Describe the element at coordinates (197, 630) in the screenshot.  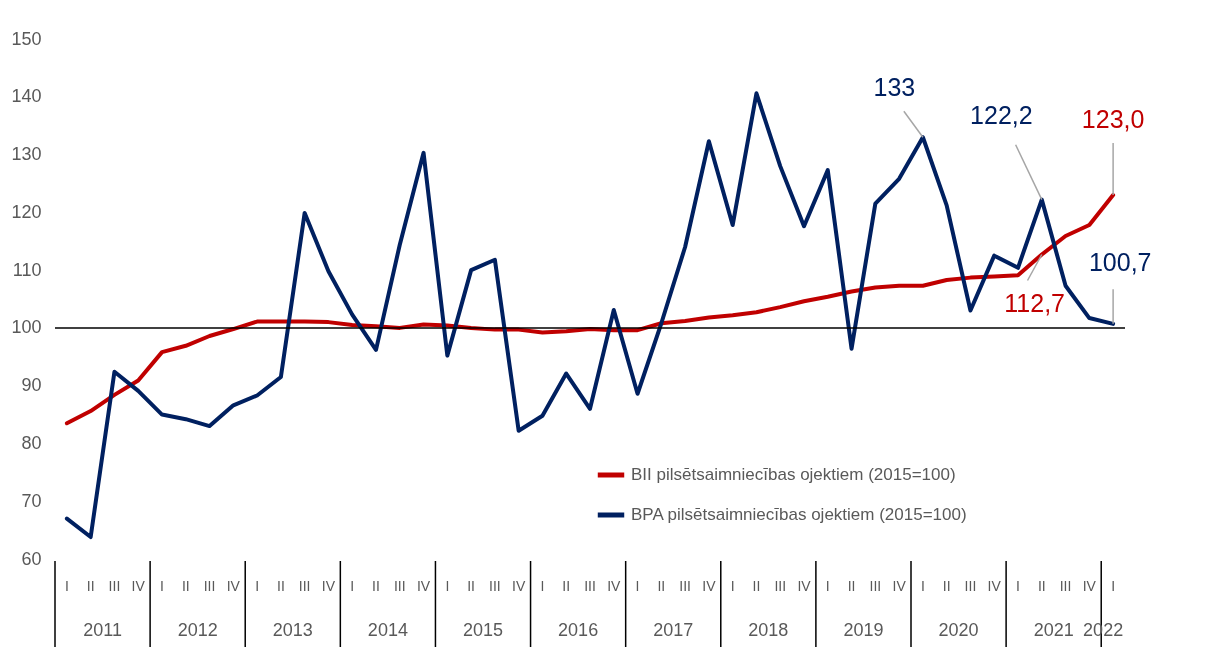
I see `text: 2012` at that location.